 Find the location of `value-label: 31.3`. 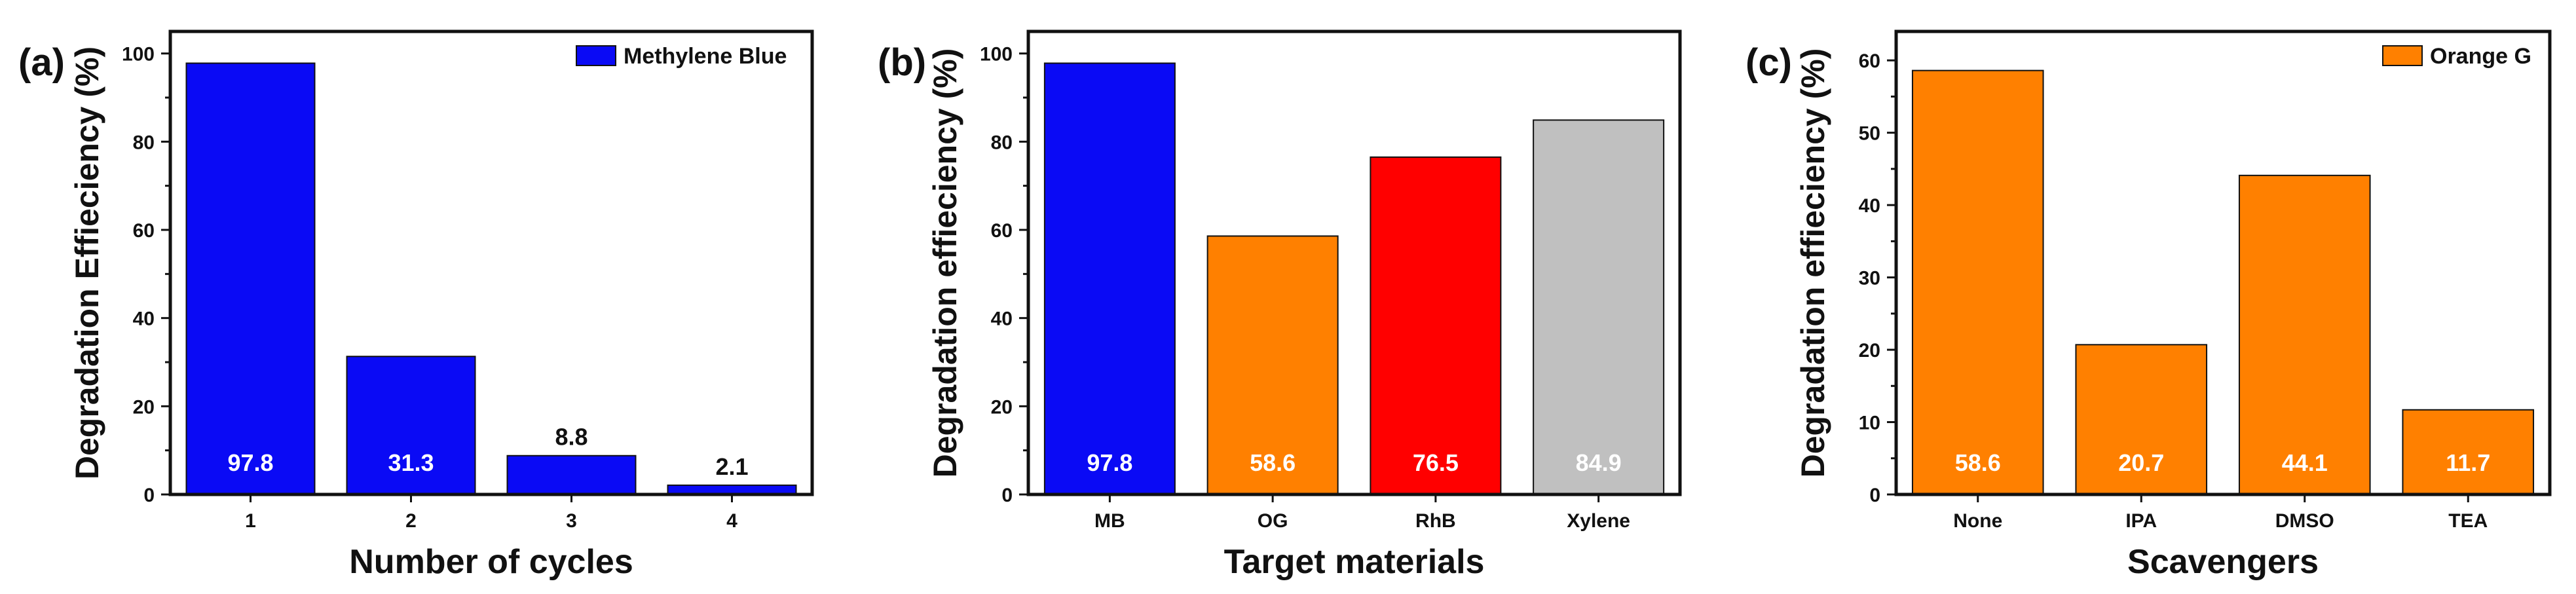

value-label: 31.3 is located at coordinates (411, 463).